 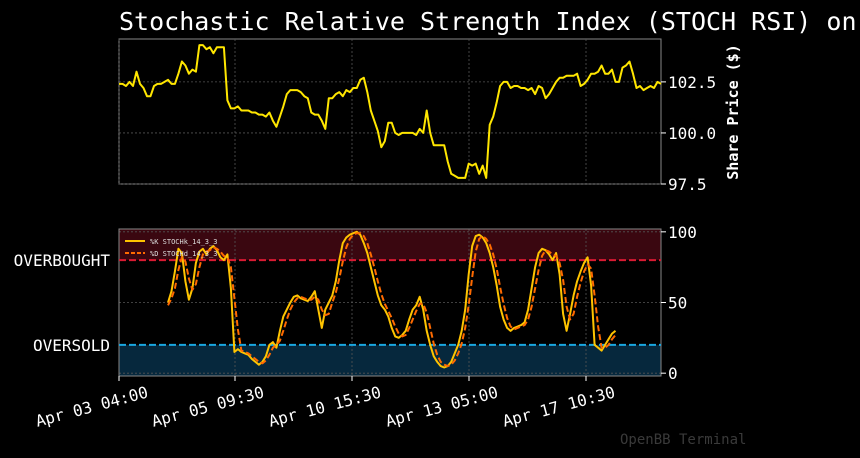 I want to click on x-tick-label: Apr 13 05:00, so click(x=441, y=407).